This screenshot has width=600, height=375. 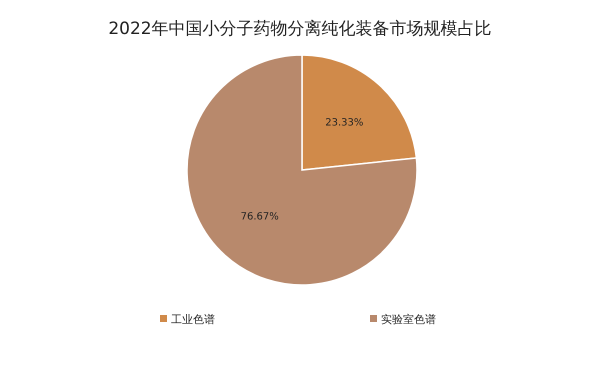 I want to click on legend-label: 工业色谱, so click(x=193, y=319).